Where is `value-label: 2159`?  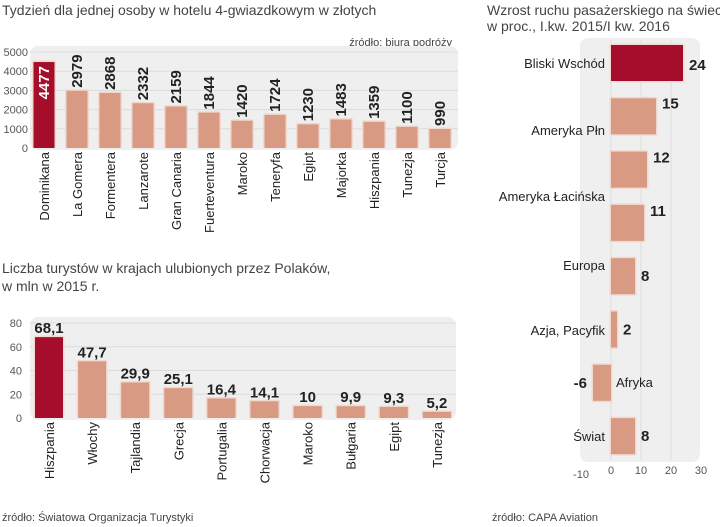
value-label: 2159 is located at coordinates (176, 86).